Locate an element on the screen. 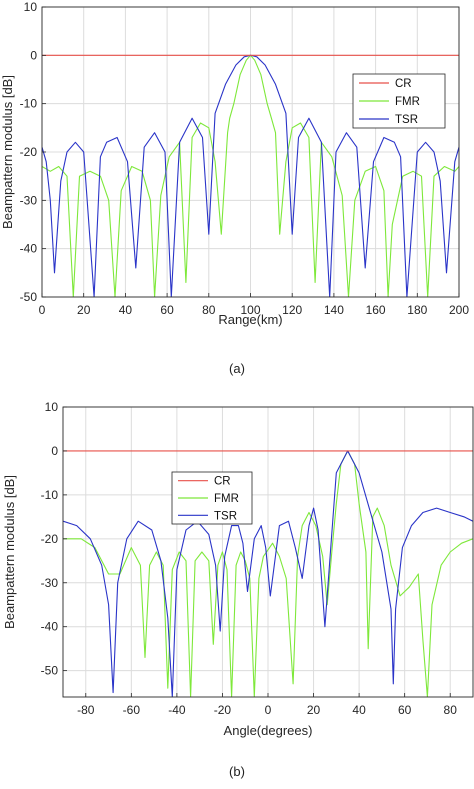  x-tick-label: 200 is located at coordinates (459, 310).